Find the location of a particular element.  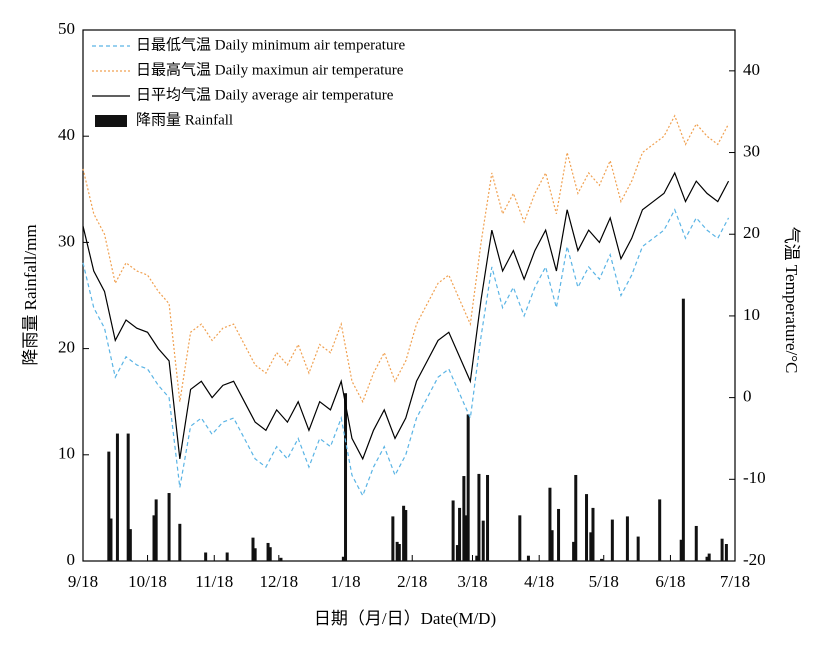

y2-axis-title: 气温 Temperature/°C is located at coordinates (791, 300).